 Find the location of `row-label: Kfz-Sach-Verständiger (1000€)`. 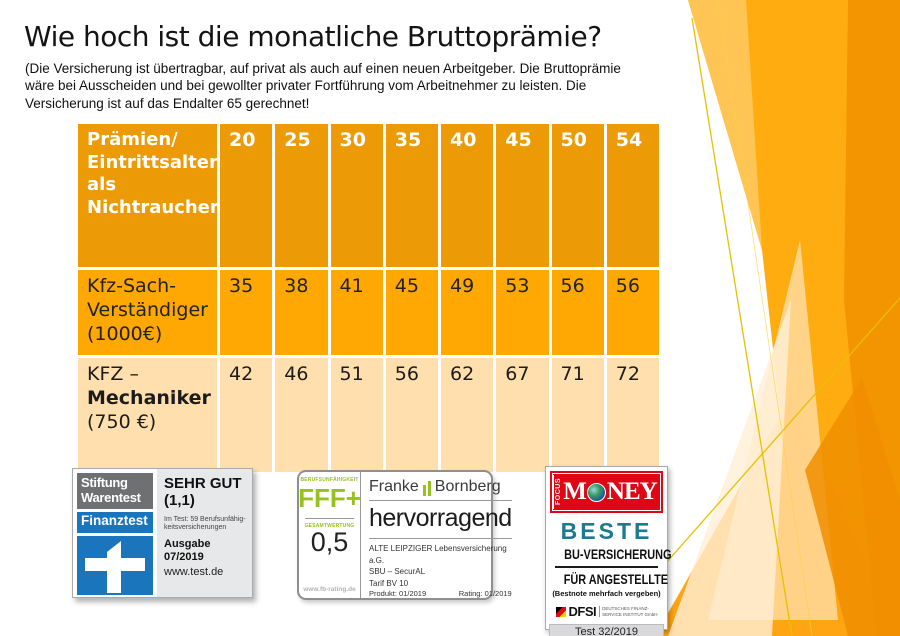

row-label: Kfz-Sach-Verständiger (1000€) is located at coordinates (147, 312).